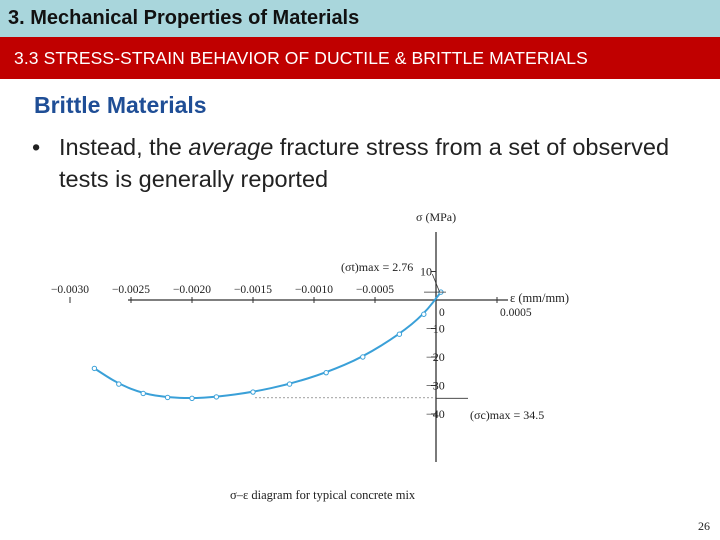 Image resolution: width=720 pixels, height=540 pixels. I want to click on stress-strain-curve, so click(267, 345).